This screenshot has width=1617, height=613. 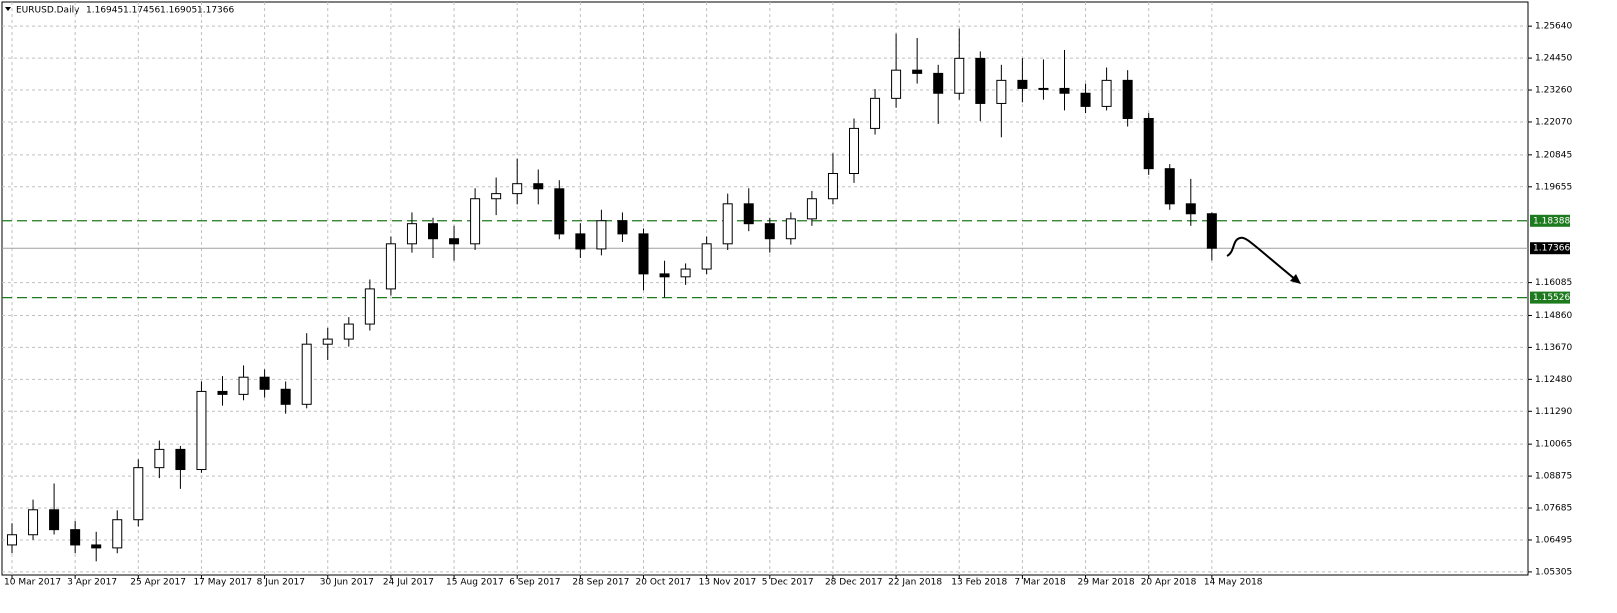 I want to click on x-tick-label: 14 May 2018, so click(x=1233, y=583).